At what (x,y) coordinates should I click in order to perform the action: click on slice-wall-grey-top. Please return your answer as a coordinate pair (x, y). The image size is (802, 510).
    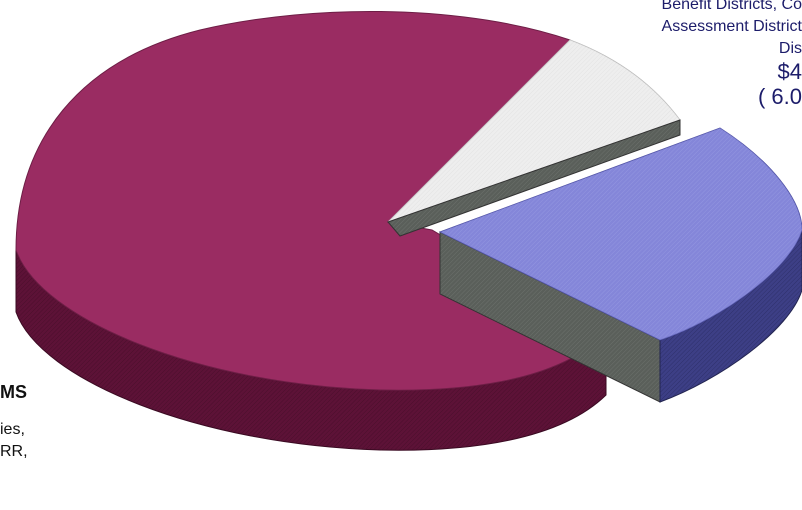
    Looking at the image, I should click on (534, 178).